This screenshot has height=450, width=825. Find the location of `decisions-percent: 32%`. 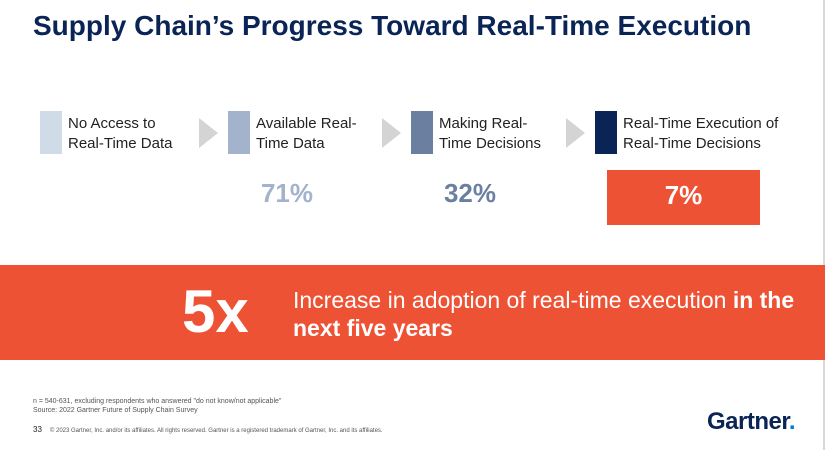

decisions-percent: 32% is located at coordinates (470, 193).